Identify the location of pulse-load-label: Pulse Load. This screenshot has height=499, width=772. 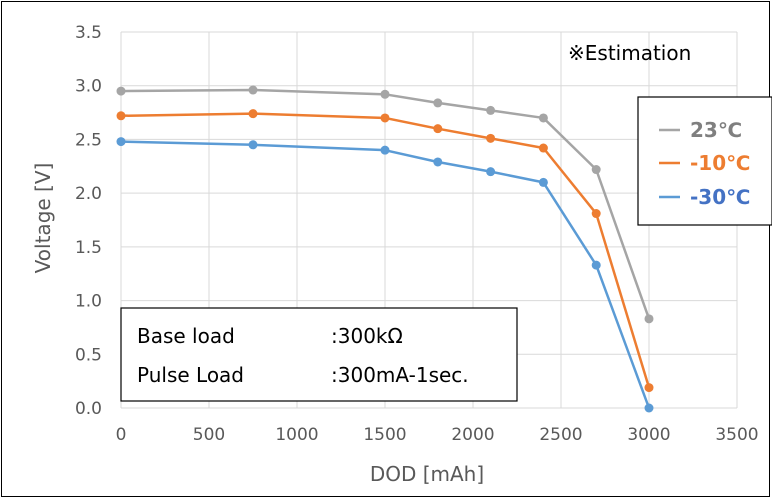
(190, 375).